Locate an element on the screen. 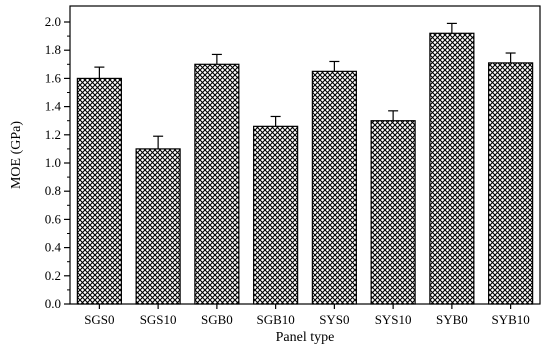  y-tick-label: 0.2 is located at coordinates (53, 275).